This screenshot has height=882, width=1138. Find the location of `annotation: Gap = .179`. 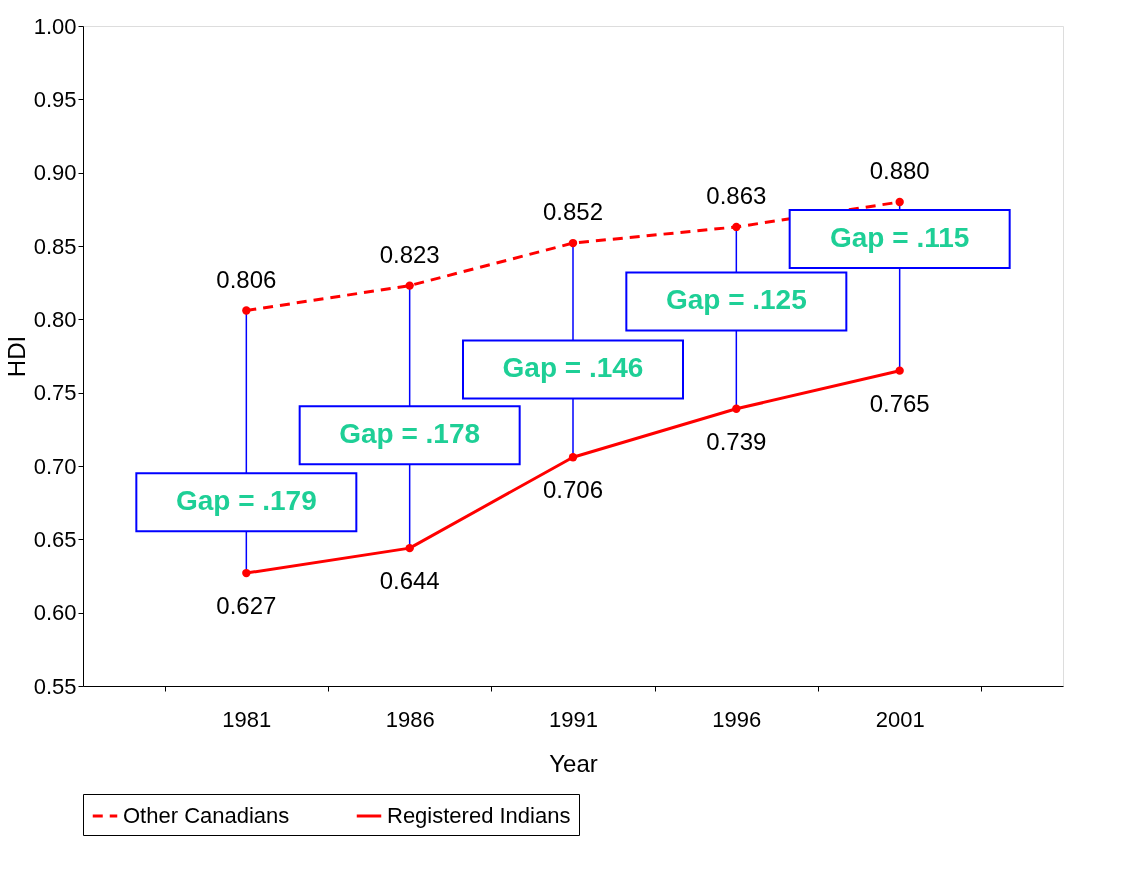

annotation: Gap = .179 is located at coordinates (246, 501).